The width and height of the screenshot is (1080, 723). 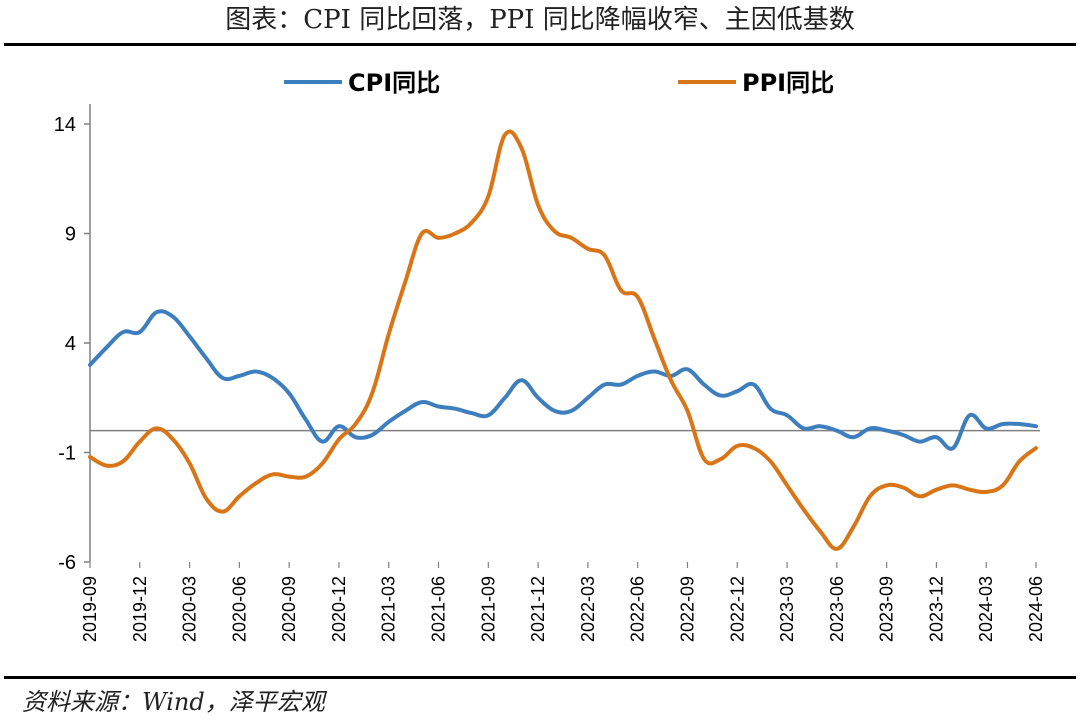 What do you see at coordinates (70, 235) in the screenshot?
I see `y-tick-label: 9` at bounding box center [70, 235].